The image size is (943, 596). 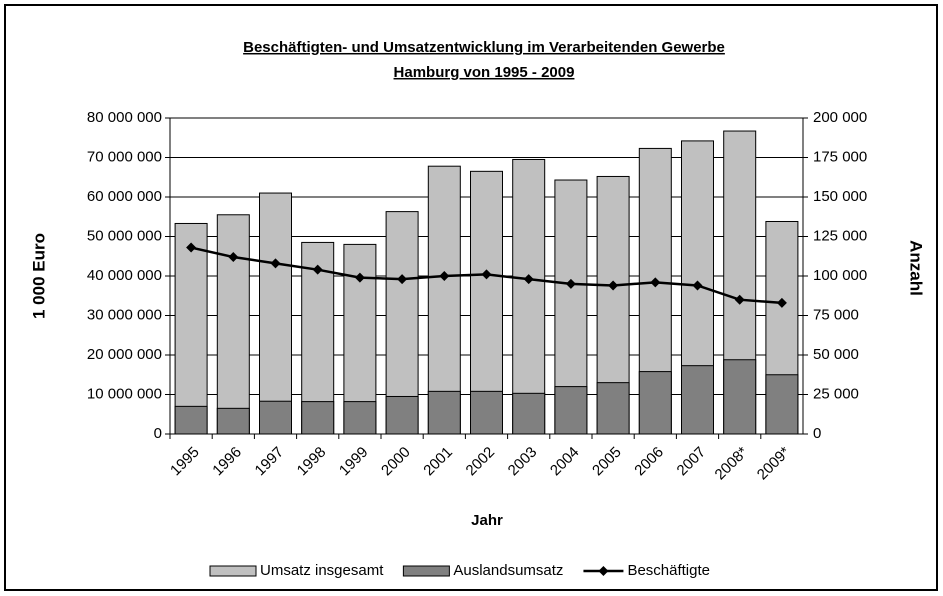 I want to click on y-tick-label: 60 000 000, so click(x=124, y=196).